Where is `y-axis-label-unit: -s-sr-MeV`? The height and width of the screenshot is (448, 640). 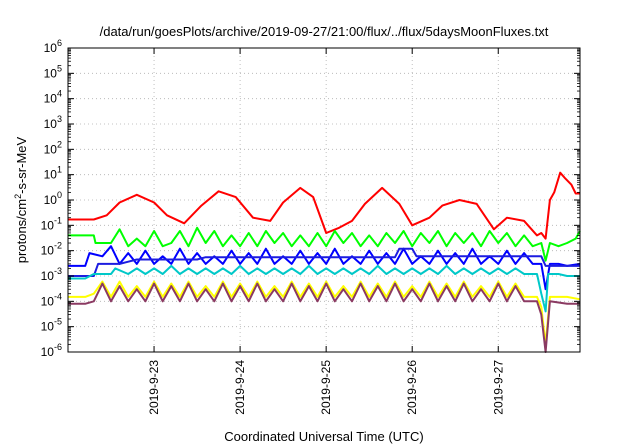
y-axis-label-unit: -s-sr-MeV is located at coordinates (21, 164).